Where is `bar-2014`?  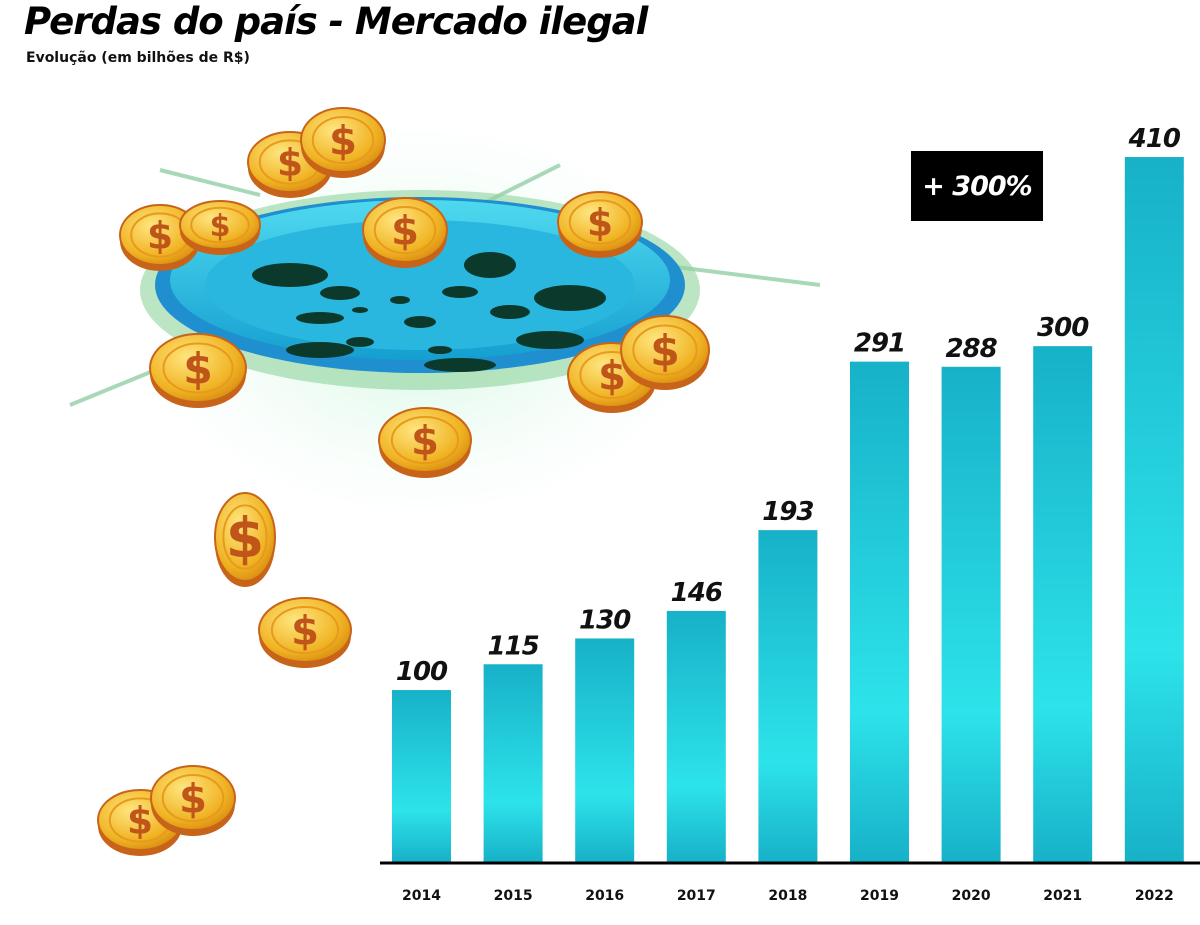 bar-2014 is located at coordinates (421, 776).